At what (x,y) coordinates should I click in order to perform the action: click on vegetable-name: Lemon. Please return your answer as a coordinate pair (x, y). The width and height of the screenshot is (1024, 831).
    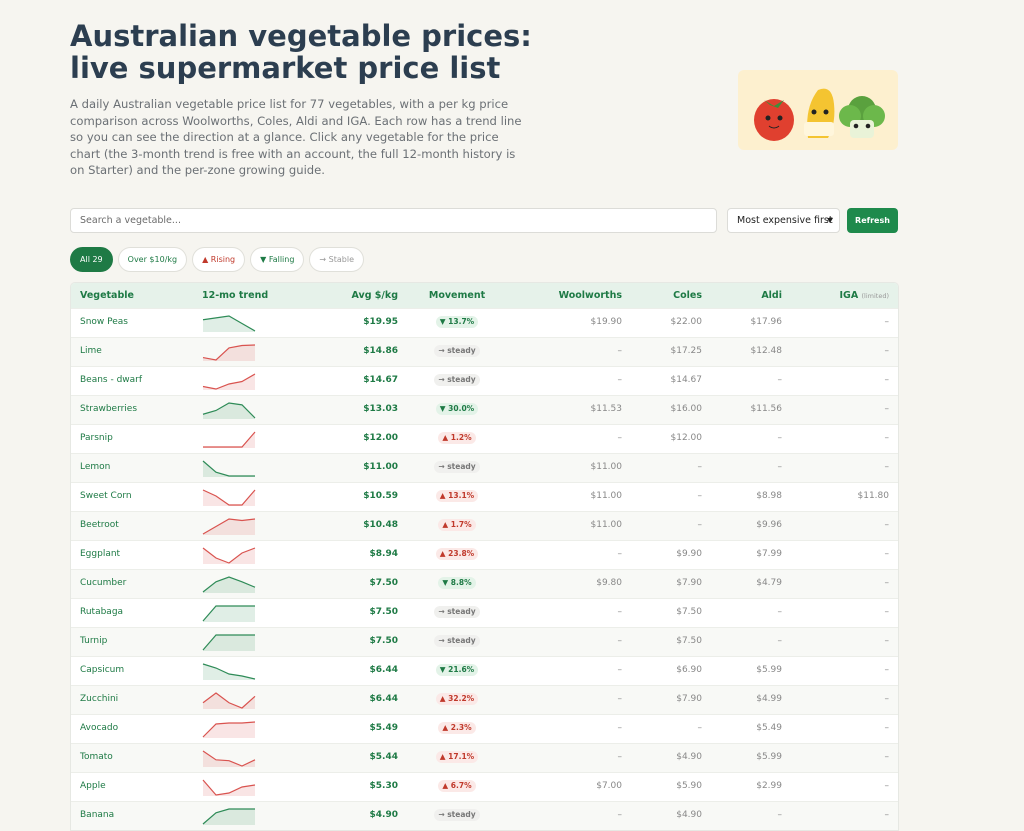
    Looking at the image, I should click on (95, 467).